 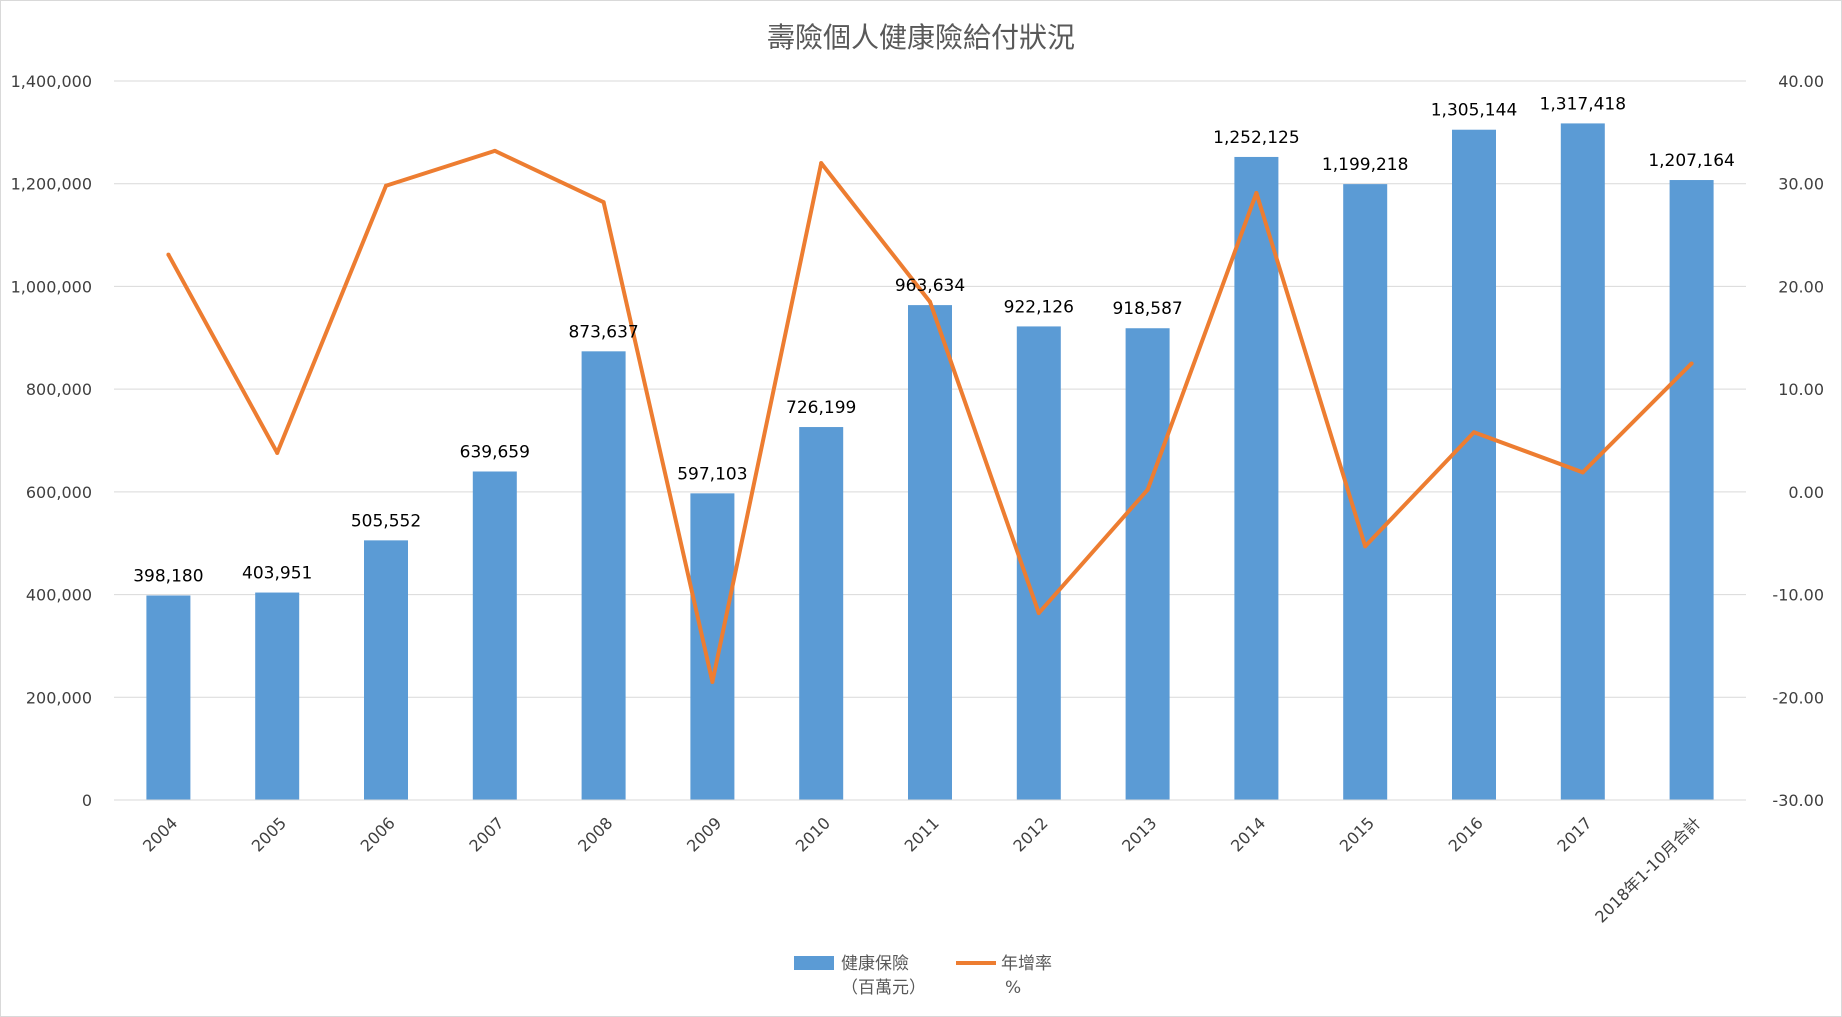 What do you see at coordinates (51, 286) in the screenshot?
I see `left-tick-label: 1,000,000` at bounding box center [51, 286].